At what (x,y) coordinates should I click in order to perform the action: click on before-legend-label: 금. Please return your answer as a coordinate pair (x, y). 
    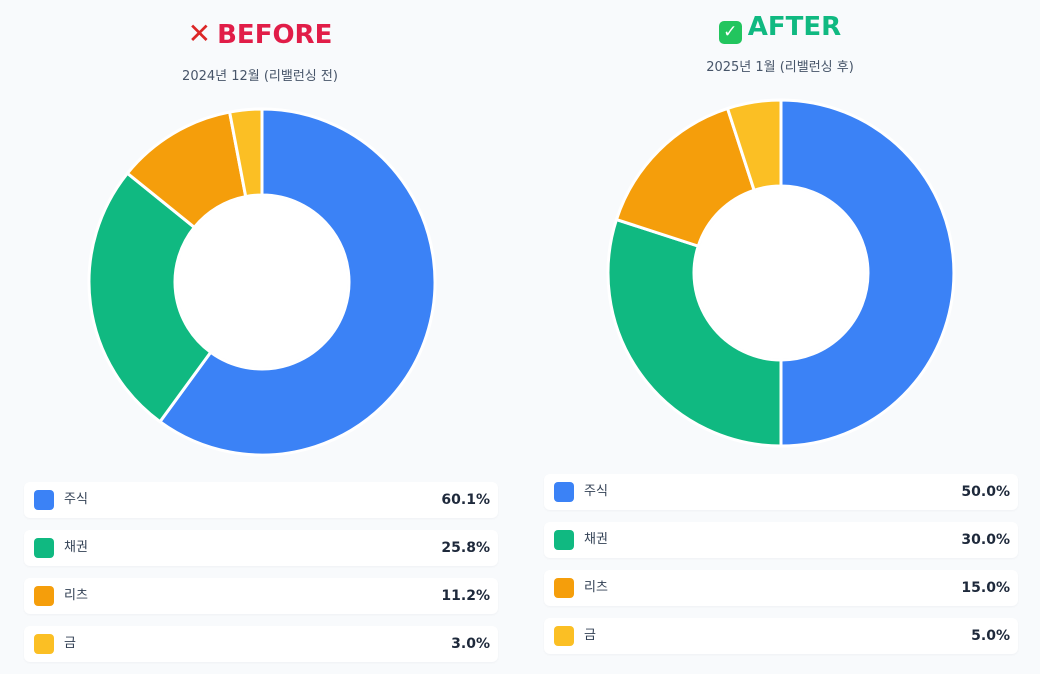
    Looking at the image, I should click on (70, 643).